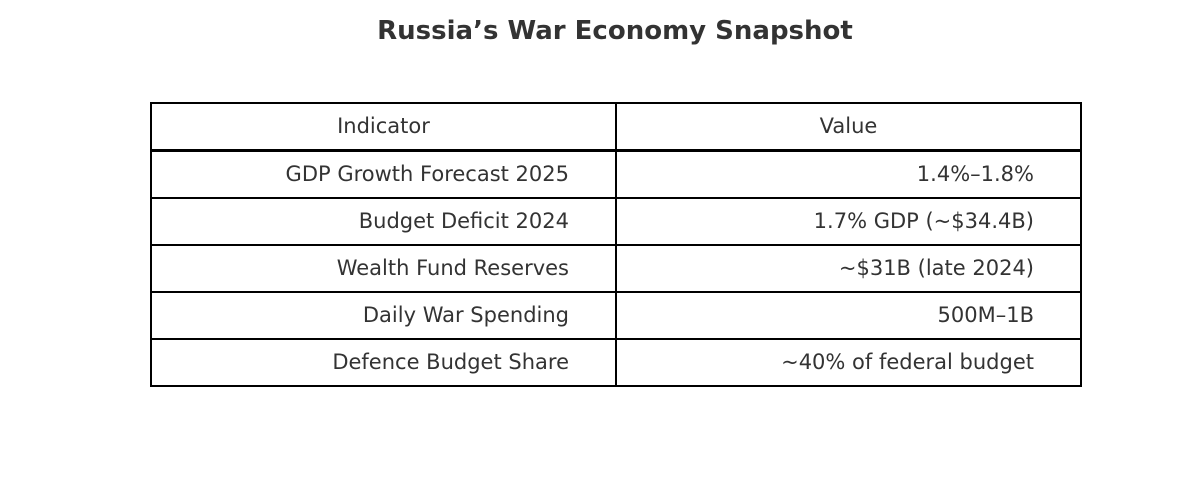 Image resolution: width=1200 pixels, height=500 pixels. What do you see at coordinates (383, 362) in the screenshot?
I see `indicator-cell: Defence Budget Share` at bounding box center [383, 362].